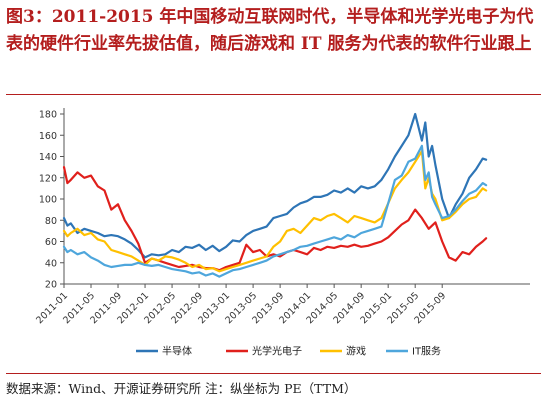  I want to click on source-note: 数据来源：Wind、开源证券研究所 注：纵坐标为 PE（TTM）, so click(181, 388).